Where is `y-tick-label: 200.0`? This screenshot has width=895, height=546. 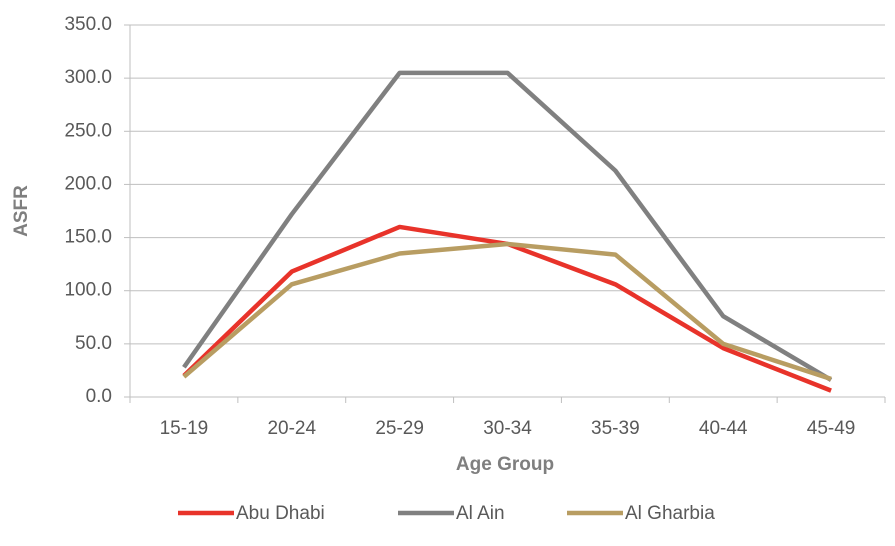 y-tick-label: 200.0 is located at coordinates (88, 183).